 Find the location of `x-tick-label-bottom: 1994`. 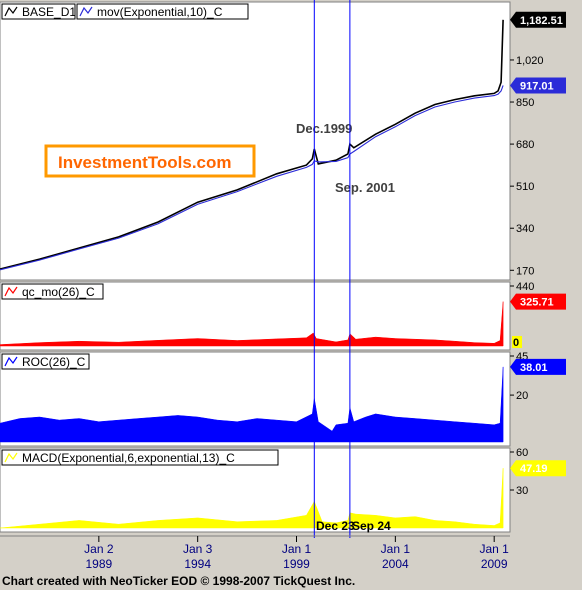

x-tick-label-bottom: 1994 is located at coordinates (197, 564).